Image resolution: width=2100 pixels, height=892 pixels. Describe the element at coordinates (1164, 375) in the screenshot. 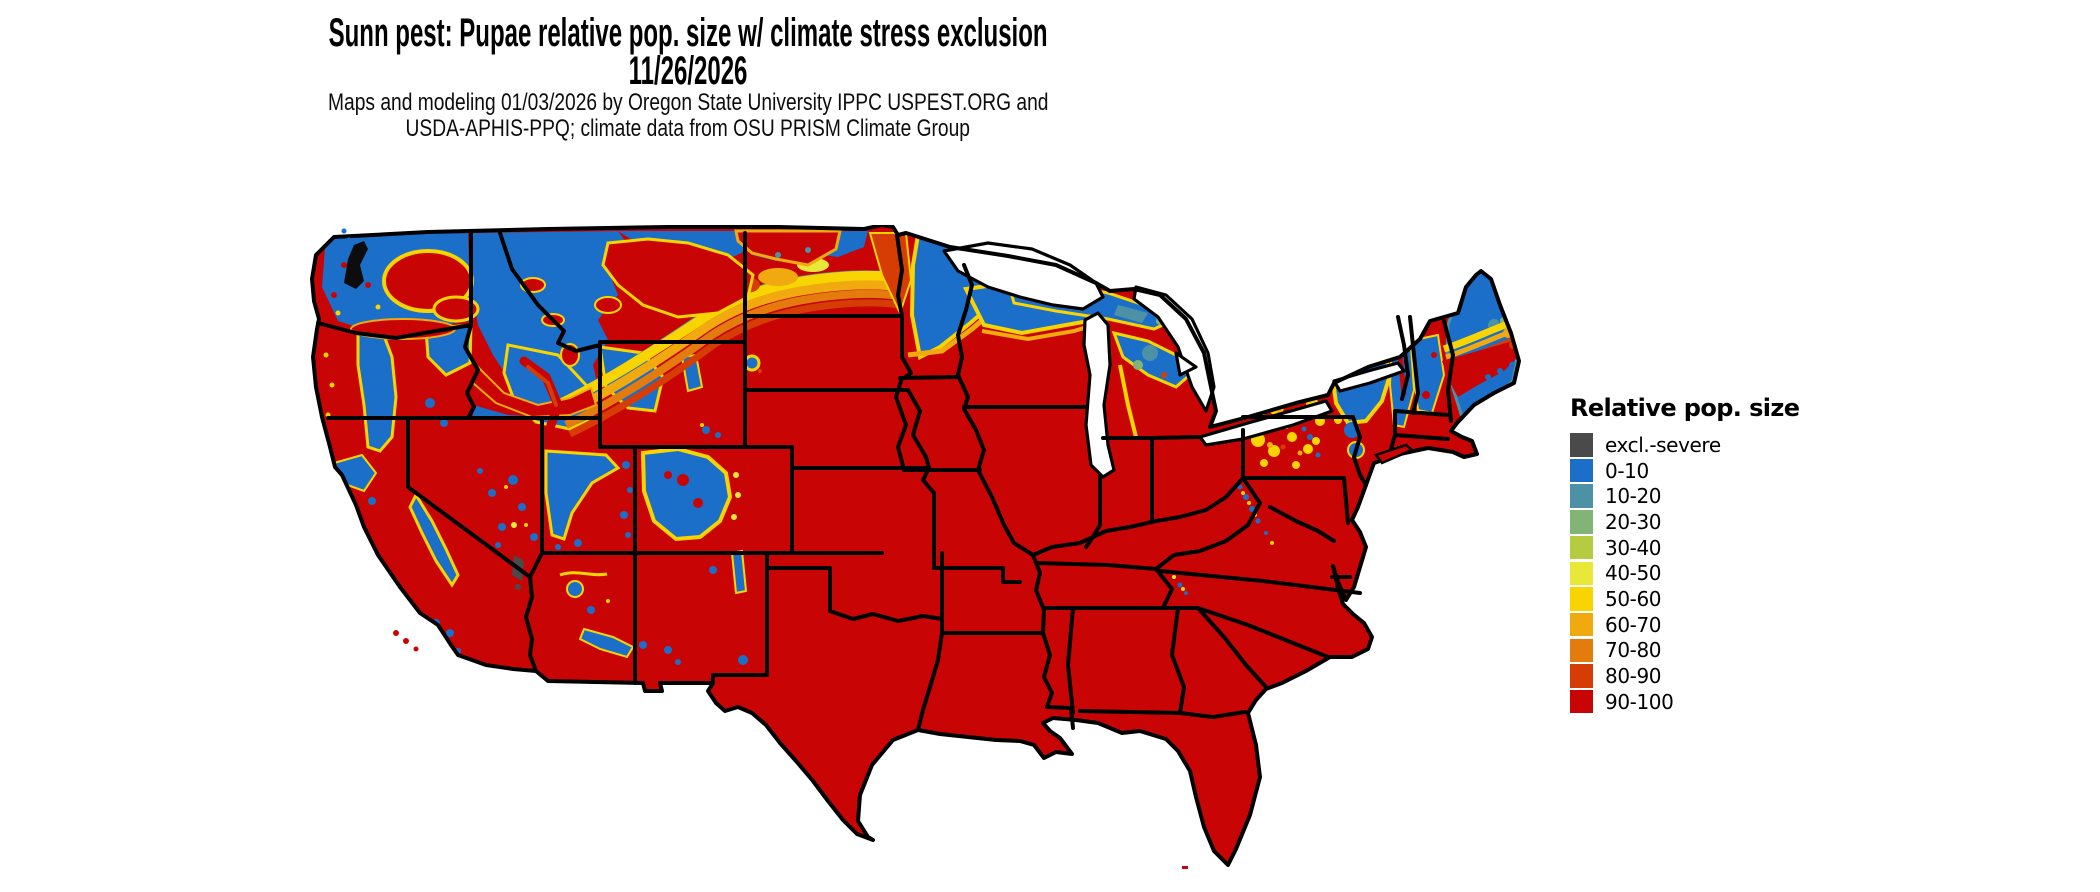

I see `mi-verm-dot` at that location.